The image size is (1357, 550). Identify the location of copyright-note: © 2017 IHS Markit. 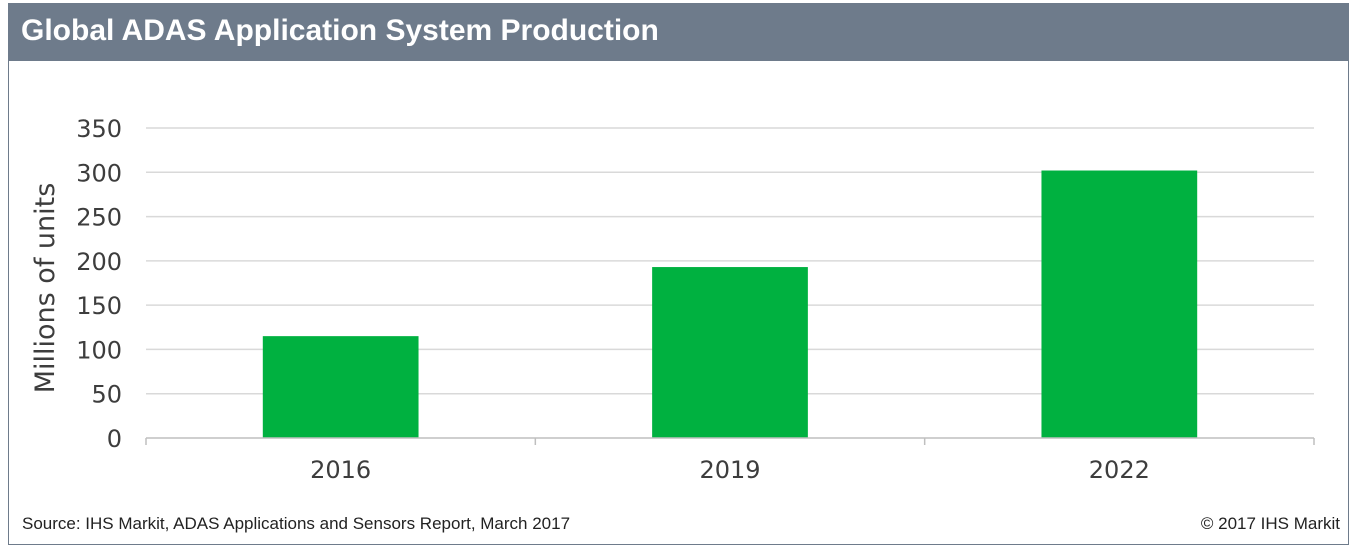
(1270, 523).